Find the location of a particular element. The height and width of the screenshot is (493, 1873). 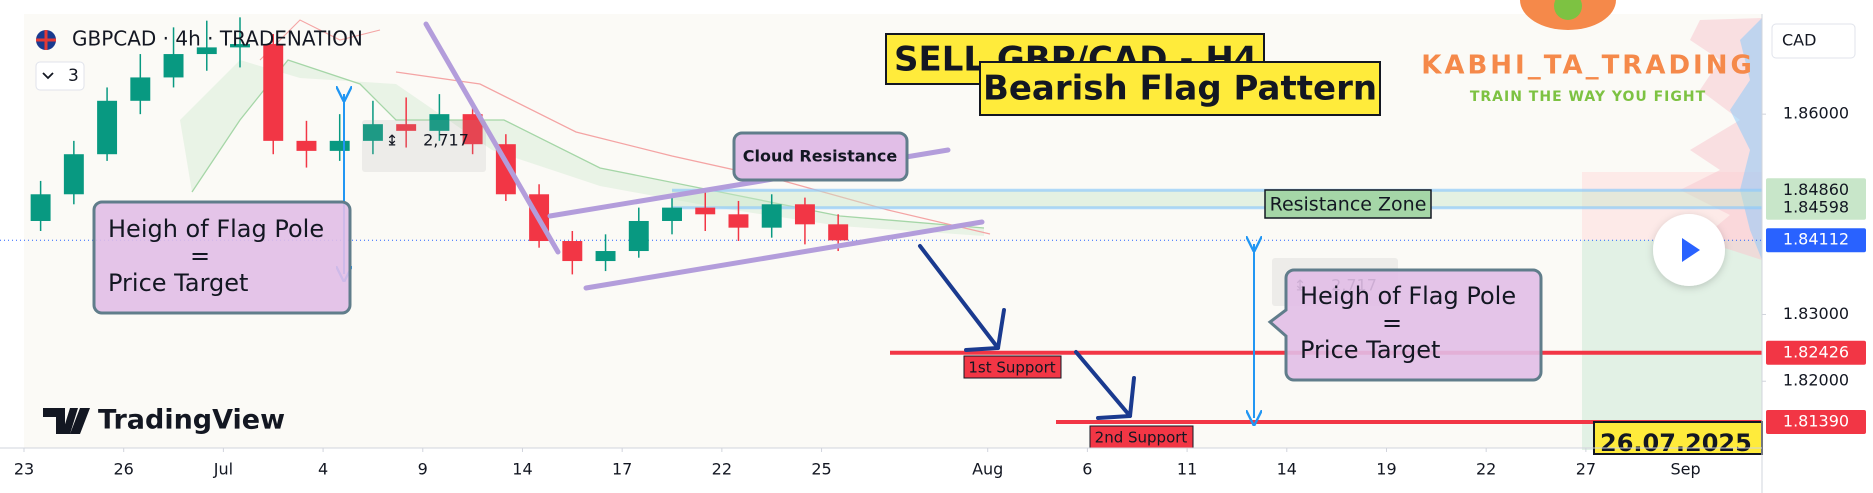

currency: CAD is located at coordinates (1799, 40).